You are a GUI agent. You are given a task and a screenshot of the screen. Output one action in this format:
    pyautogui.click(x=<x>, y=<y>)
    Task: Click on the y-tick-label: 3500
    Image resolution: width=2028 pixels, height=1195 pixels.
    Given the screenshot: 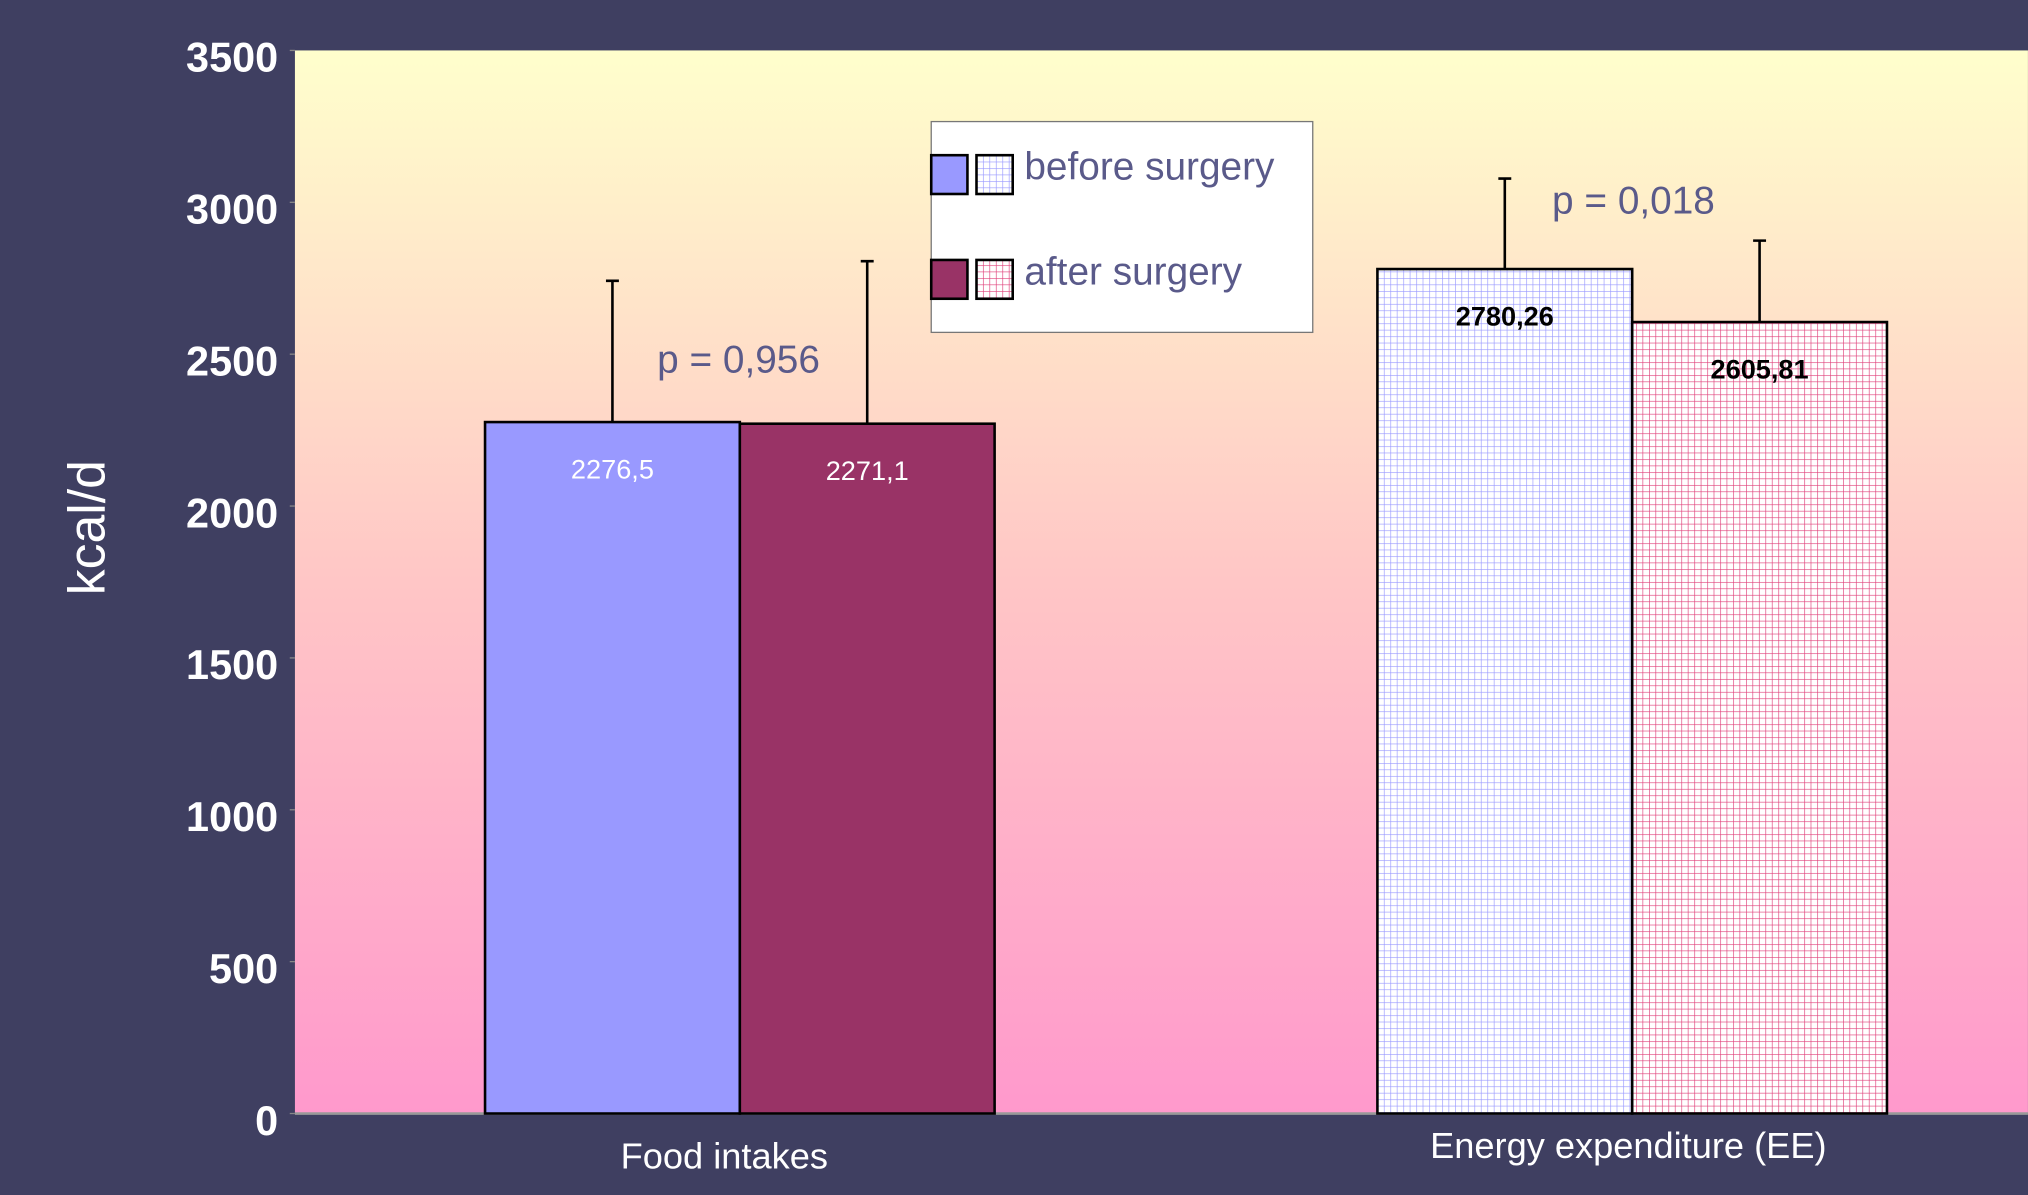 What is the action you would take?
    pyautogui.click(x=232, y=58)
    